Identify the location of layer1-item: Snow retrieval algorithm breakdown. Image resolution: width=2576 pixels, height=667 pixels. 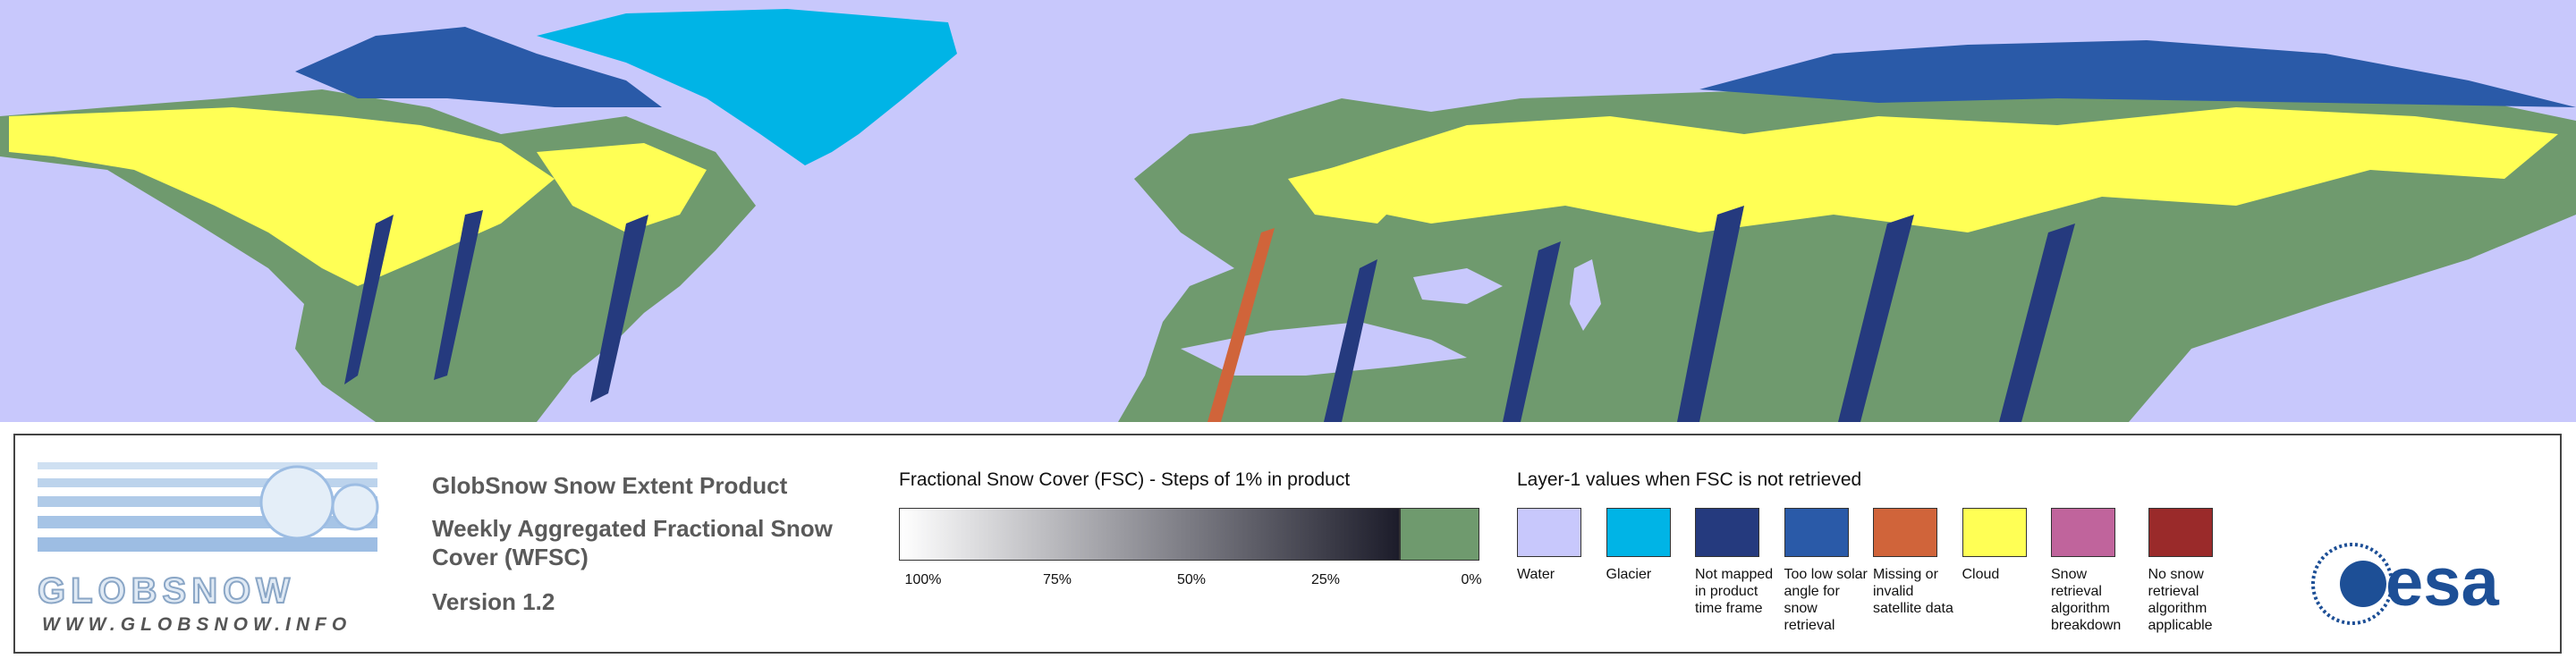
(2094, 571).